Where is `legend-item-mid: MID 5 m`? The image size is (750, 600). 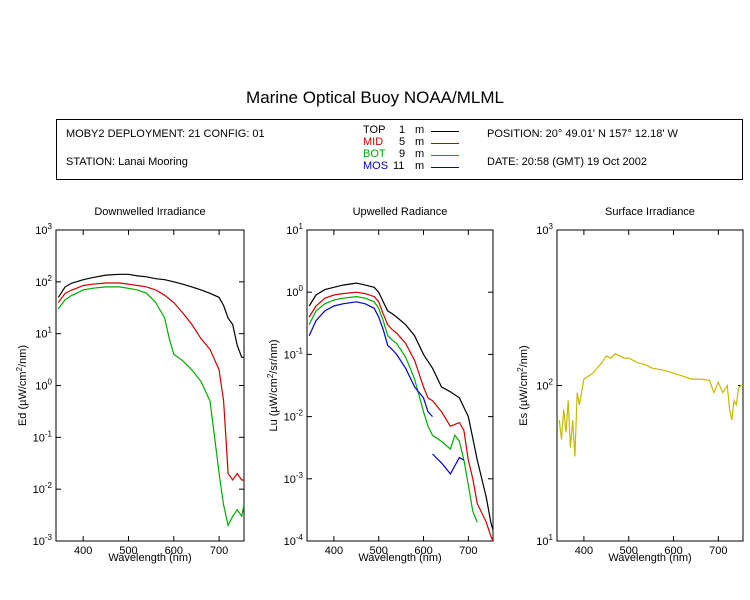
legend-item-mid: MID 5 m is located at coordinates (443, 142).